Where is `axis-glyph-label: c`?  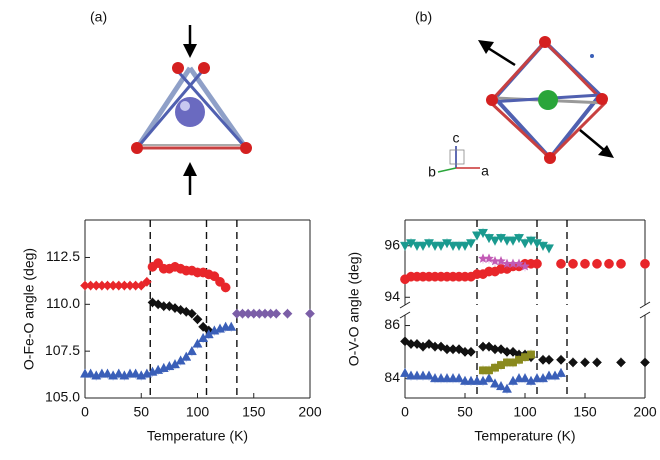
axis-glyph-label: c is located at coordinates (456, 138).